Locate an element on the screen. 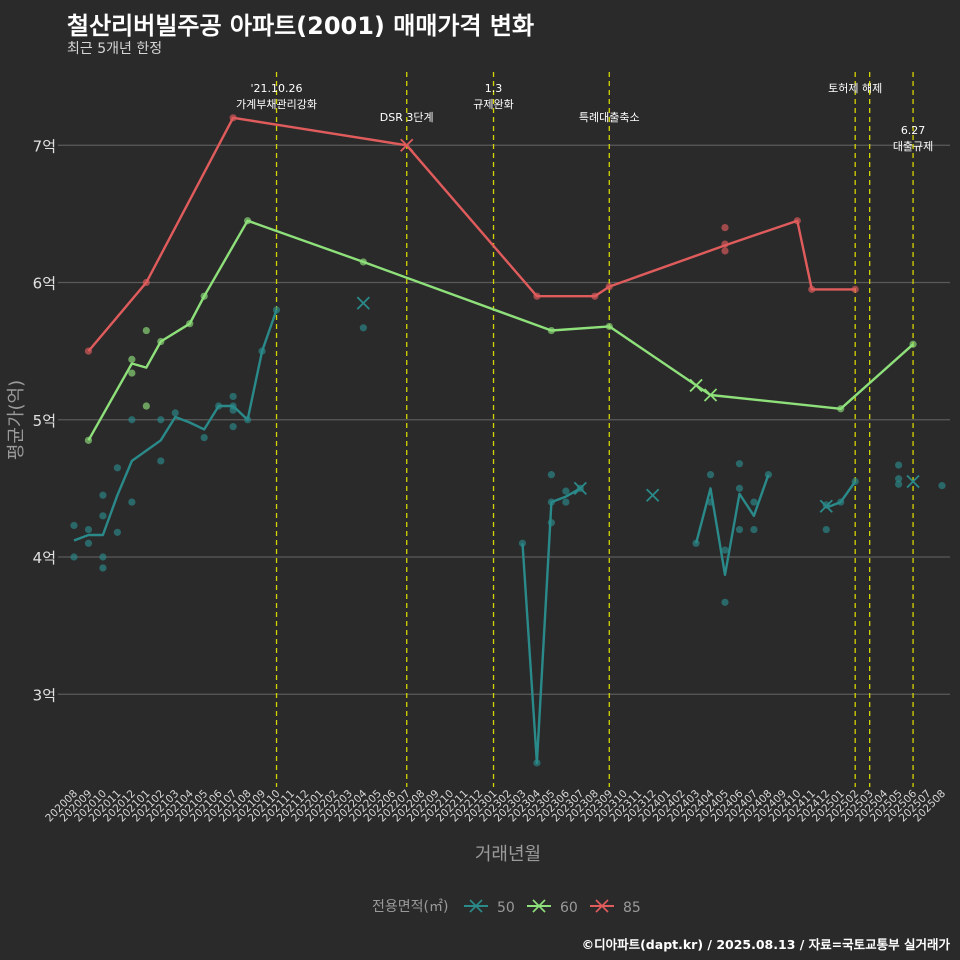 This screenshot has height=960, width=960. y-tick-label: 7억 is located at coordinates (44, 146).